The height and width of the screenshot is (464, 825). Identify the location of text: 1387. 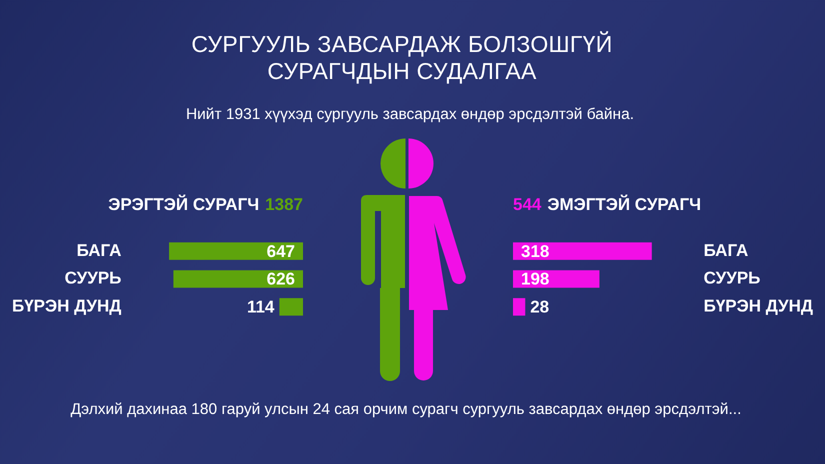
(284, 205).